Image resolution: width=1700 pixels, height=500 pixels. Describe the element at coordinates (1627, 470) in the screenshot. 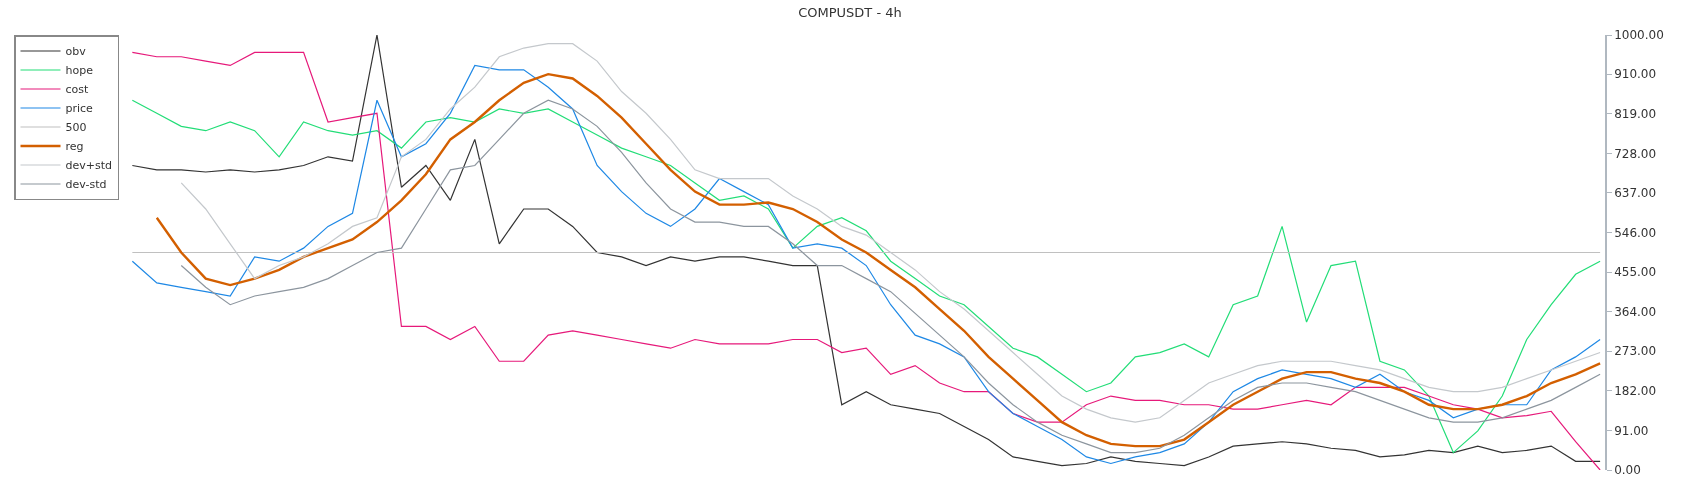

I see `y-tick-label: 0.00` at that location.